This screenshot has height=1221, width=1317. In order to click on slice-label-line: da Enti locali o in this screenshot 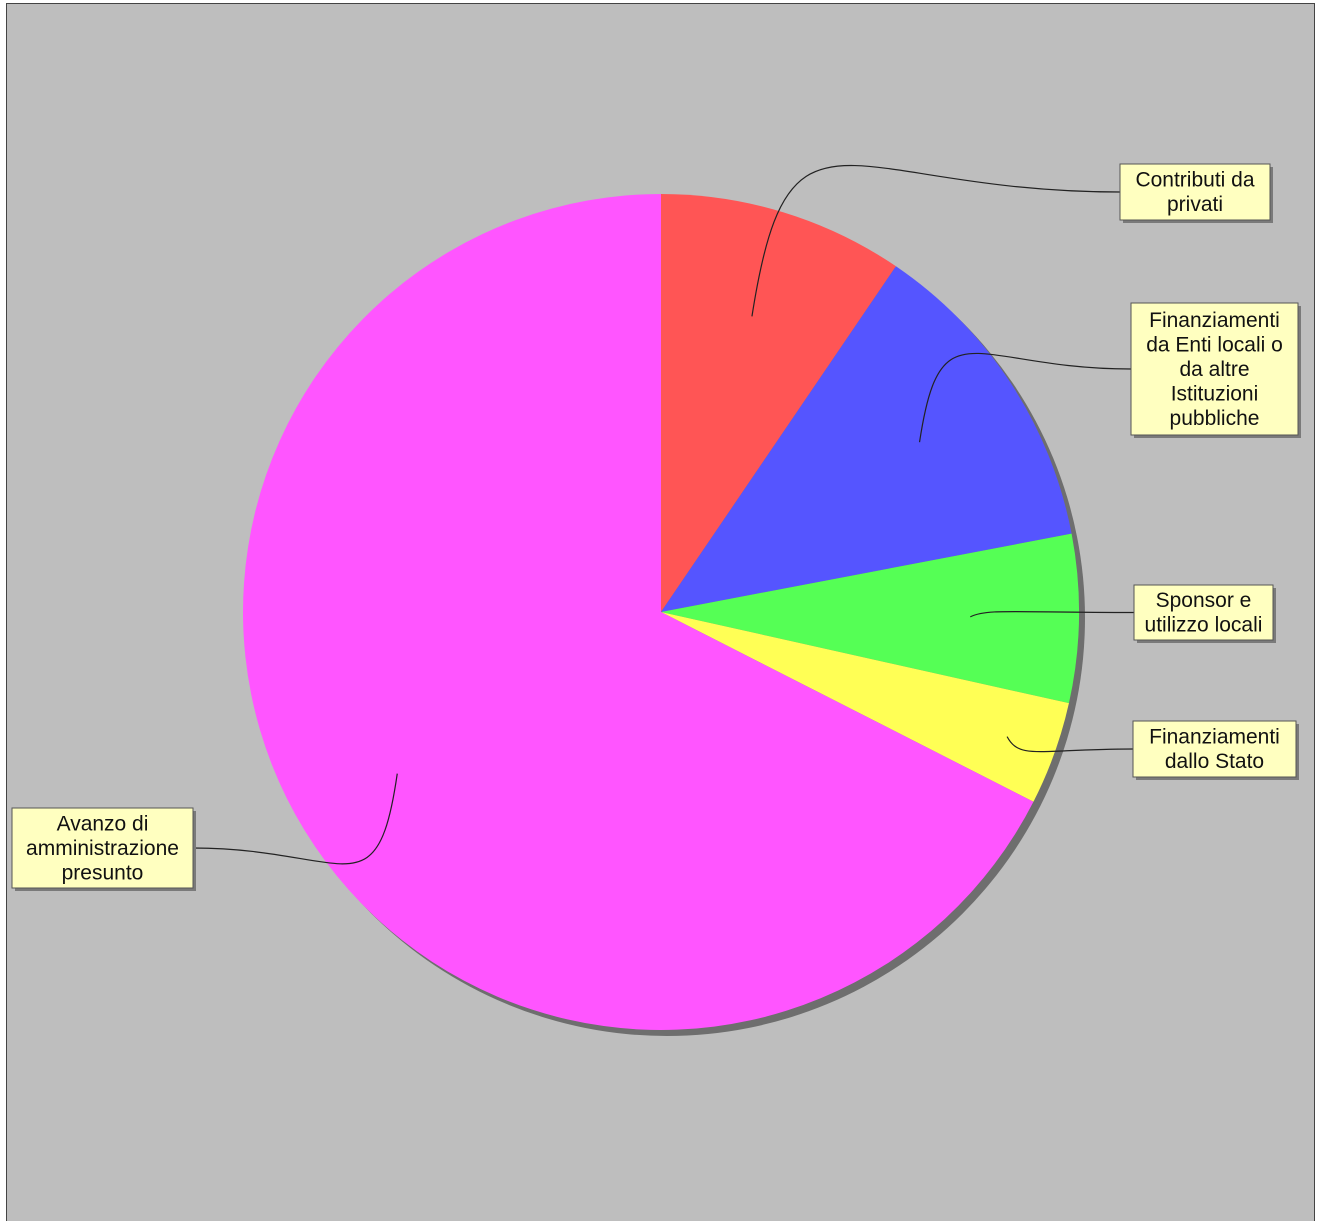, I will do `click(1214, 344)`.